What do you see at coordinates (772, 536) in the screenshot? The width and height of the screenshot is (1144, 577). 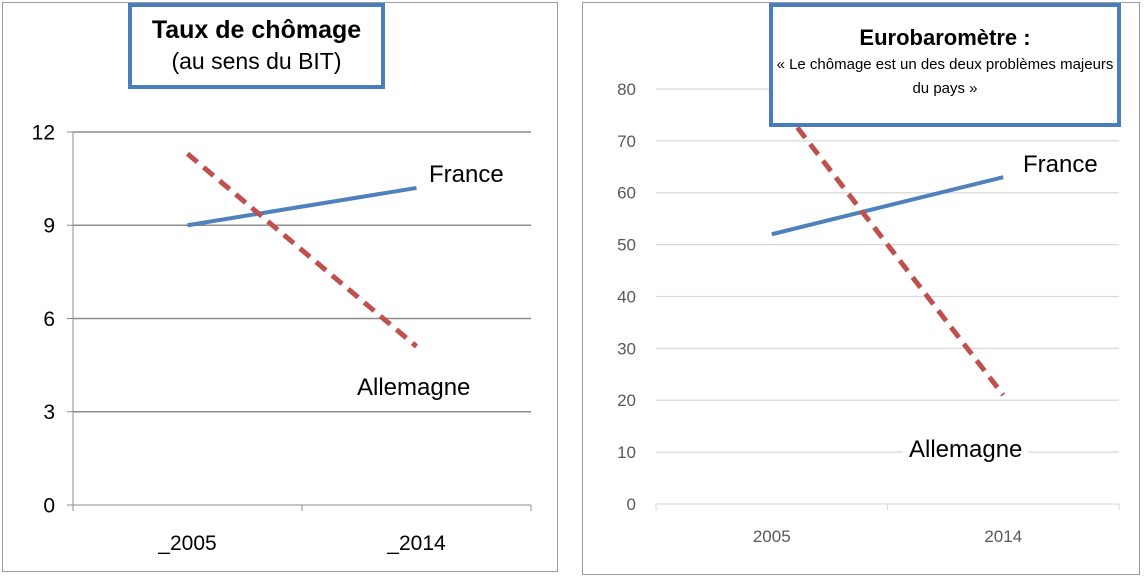 I see `x-tick-label: 2005` at bounding box center [772, 536].